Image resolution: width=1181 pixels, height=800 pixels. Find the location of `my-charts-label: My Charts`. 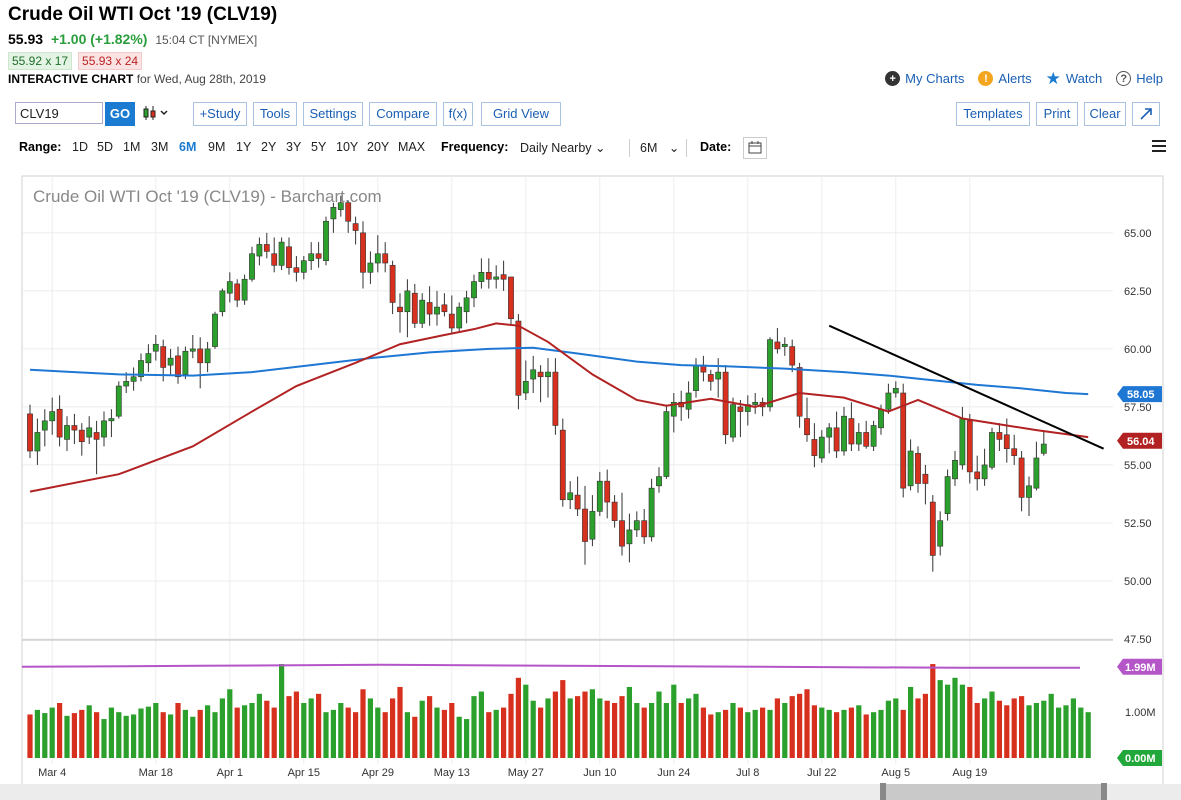

my-charts-label: My Charts is located at coordinates (935, 78).